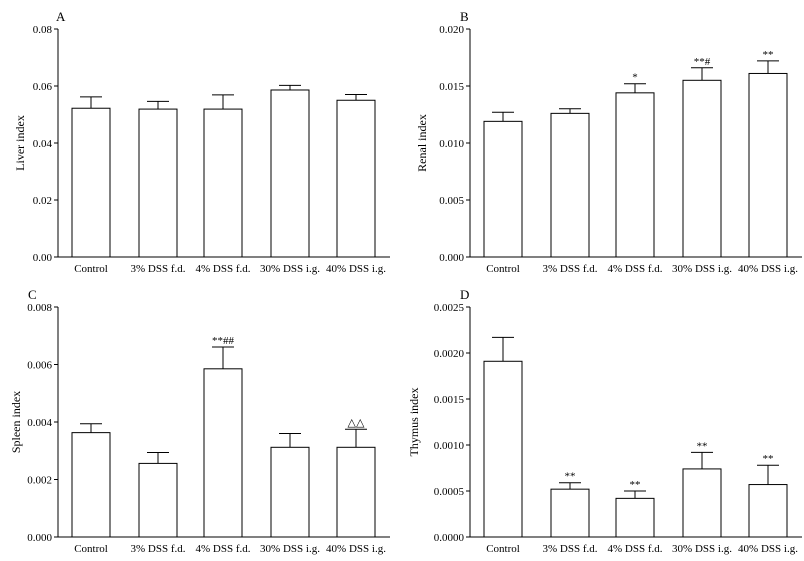  What do you see at coordinates (39, 481) in the screenshot?
I see `y-tick-label: 0.002` at bounding box center [39, 481].